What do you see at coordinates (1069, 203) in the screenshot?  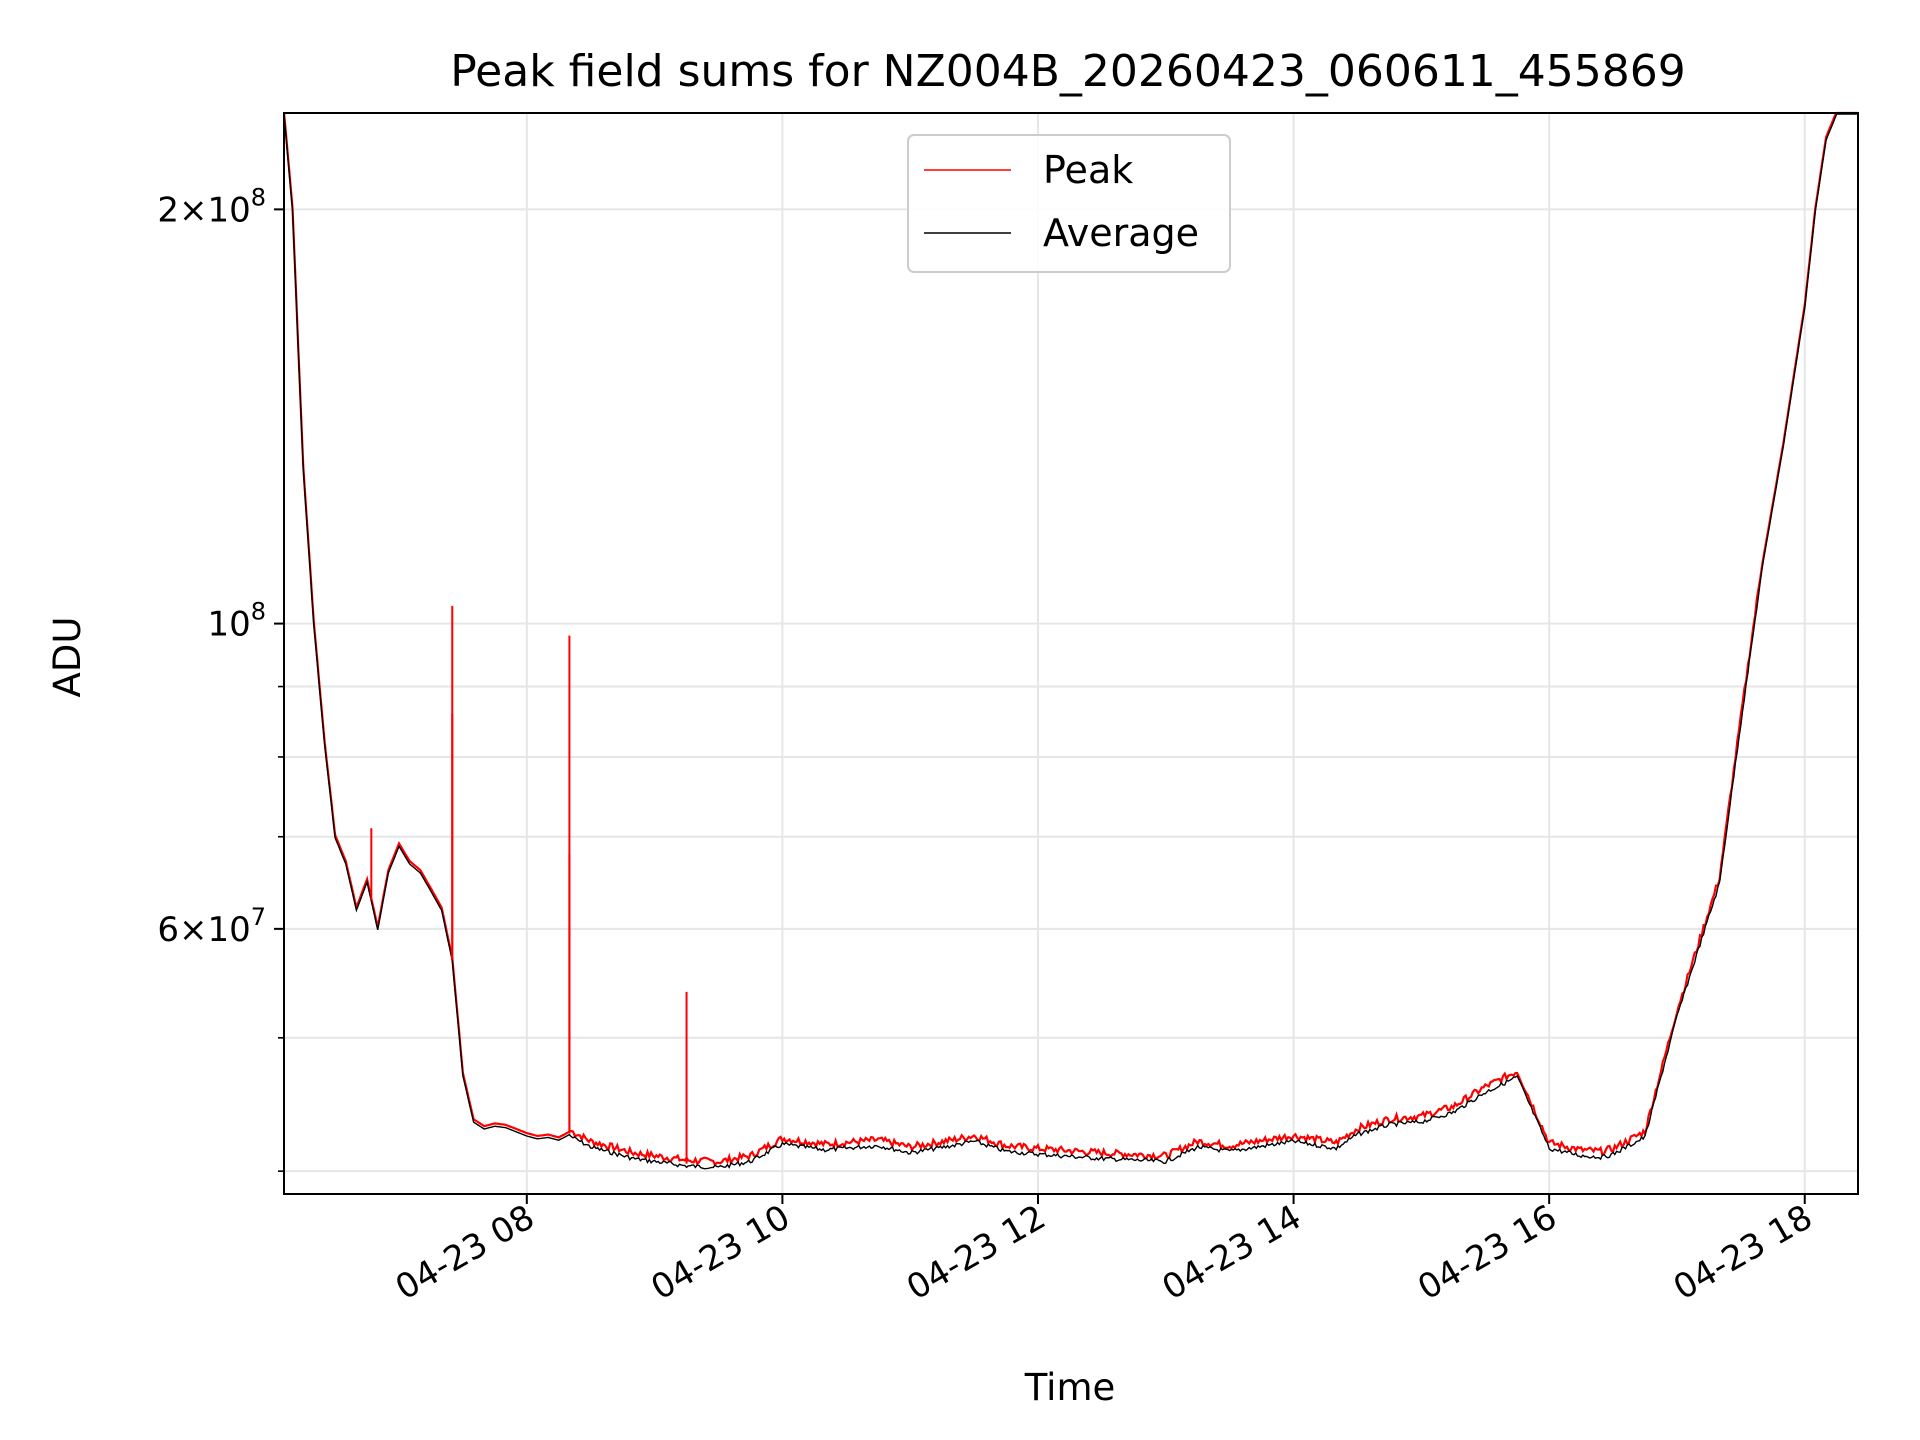 I see `legend: Peak Average` at bounding box center [1069, 203].